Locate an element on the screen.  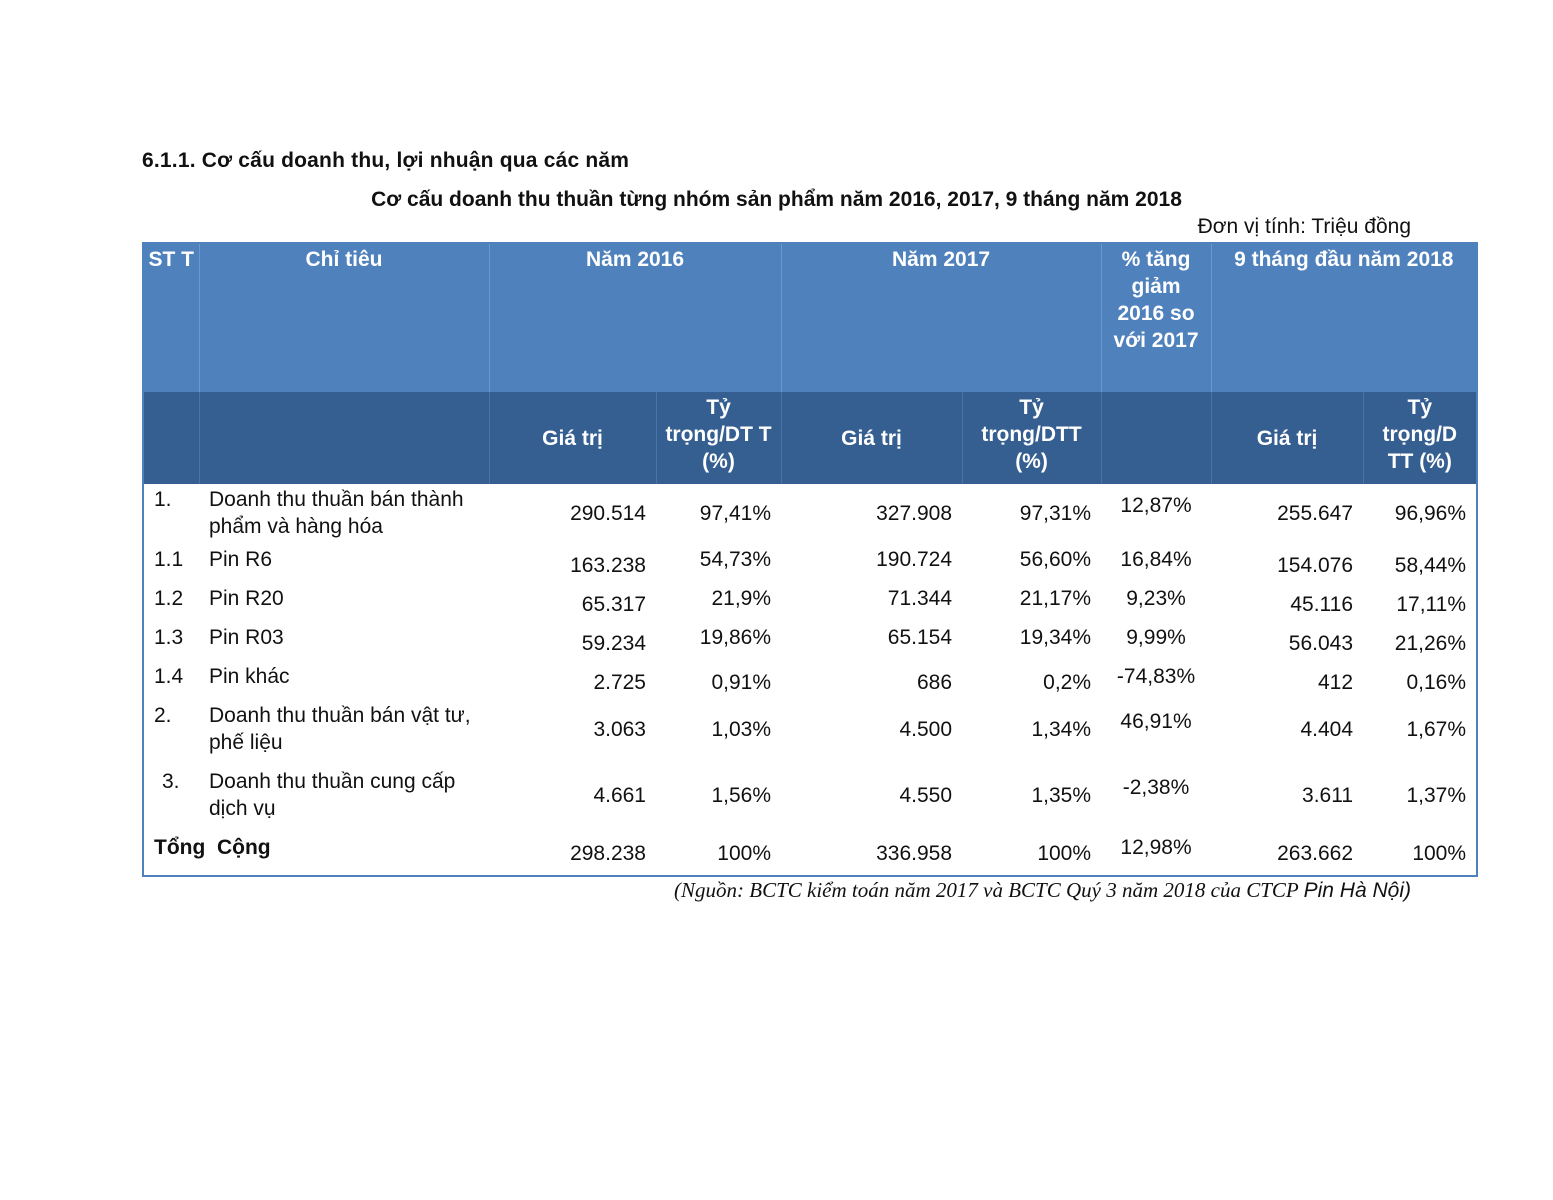
header-nam-2017: Năm 2017 is located at coordinates (941, 317).